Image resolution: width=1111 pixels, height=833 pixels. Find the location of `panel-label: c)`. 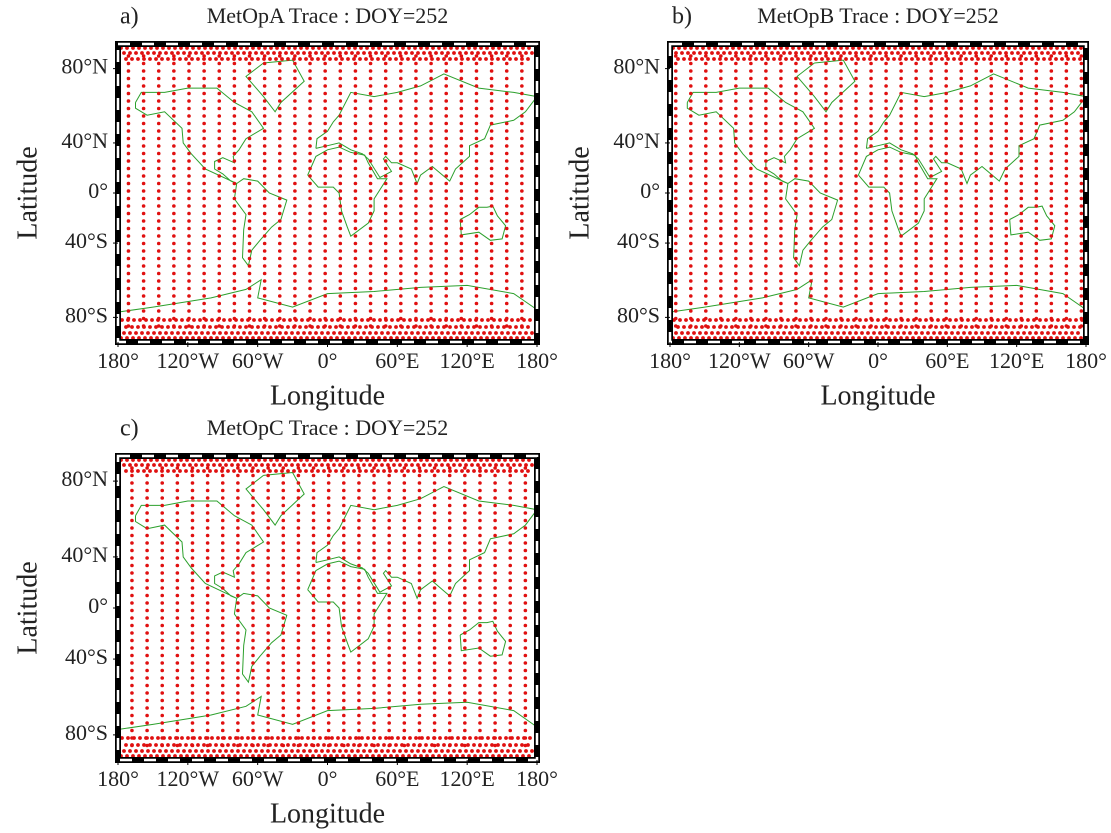

panel-label: c) is located at coordinates (129, 429).